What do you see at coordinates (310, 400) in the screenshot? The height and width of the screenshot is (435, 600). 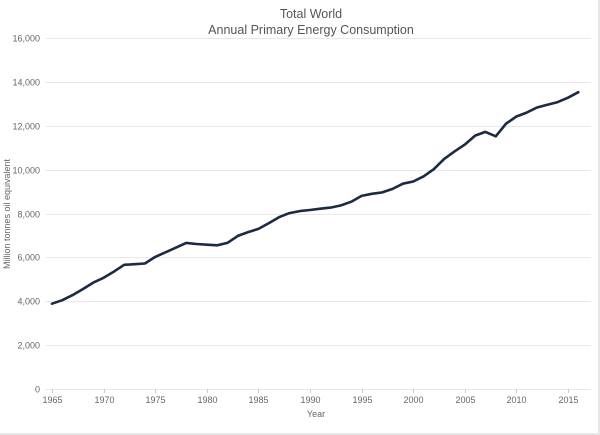 I see `x-tick-label: 1990` at bounding box center [310, 400].